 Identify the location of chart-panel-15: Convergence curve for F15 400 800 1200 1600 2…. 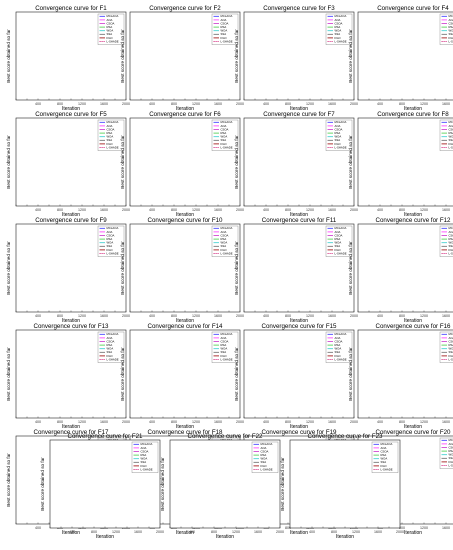
(296, 376).